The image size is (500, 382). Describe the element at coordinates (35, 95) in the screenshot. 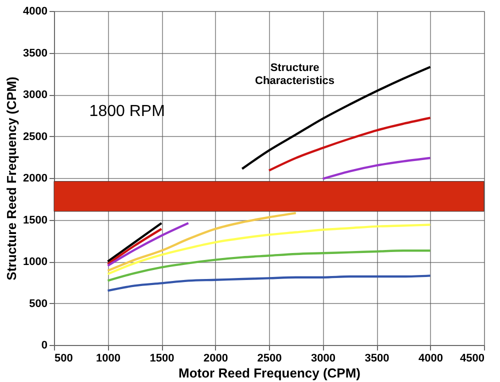

I see `y-tick-label: 3000` at that location.